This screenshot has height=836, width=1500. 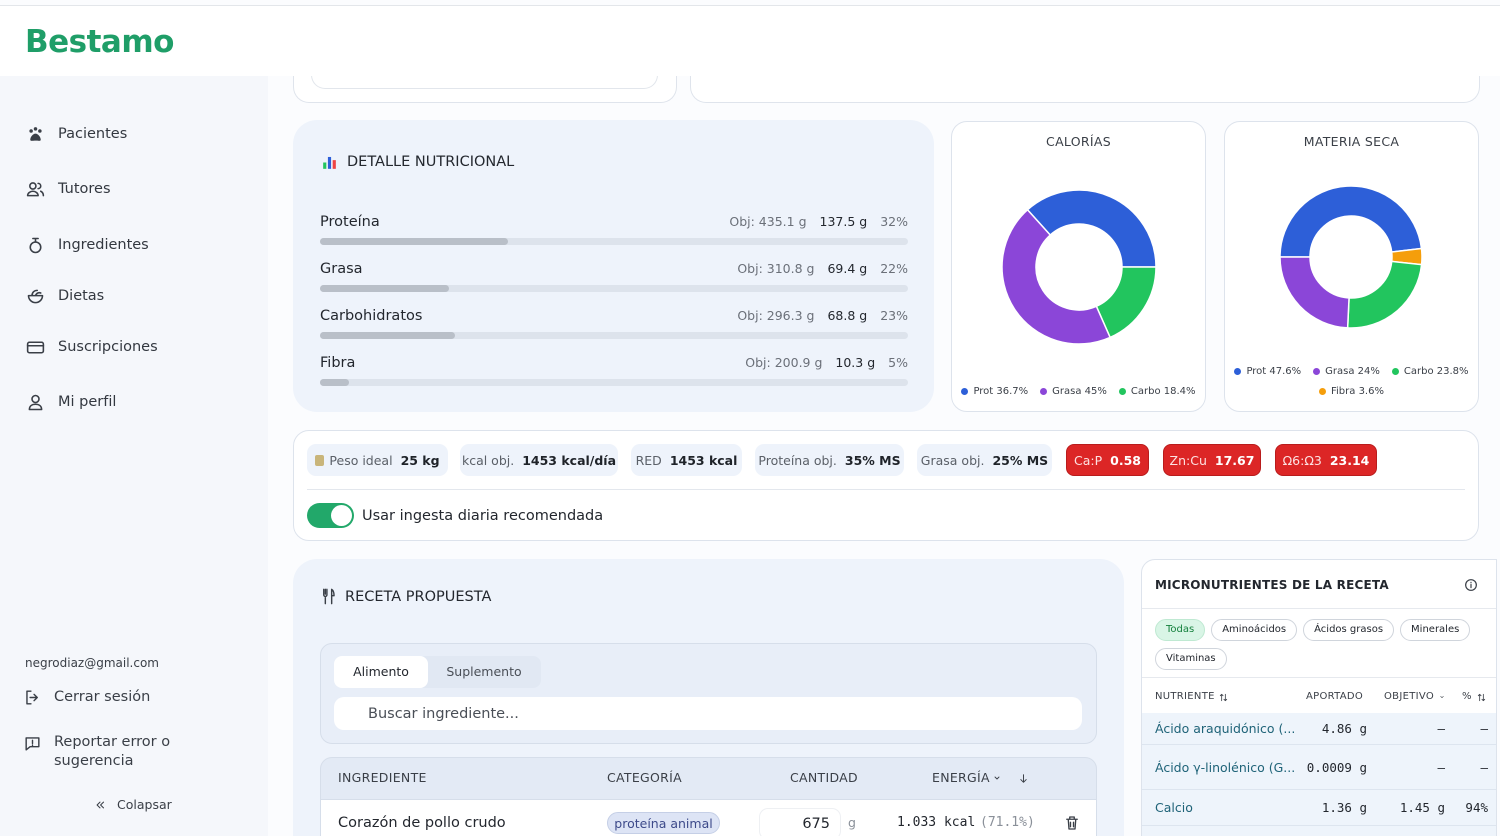 I want to click on filter-chip: Minerales, so click(x=1435, y=630).